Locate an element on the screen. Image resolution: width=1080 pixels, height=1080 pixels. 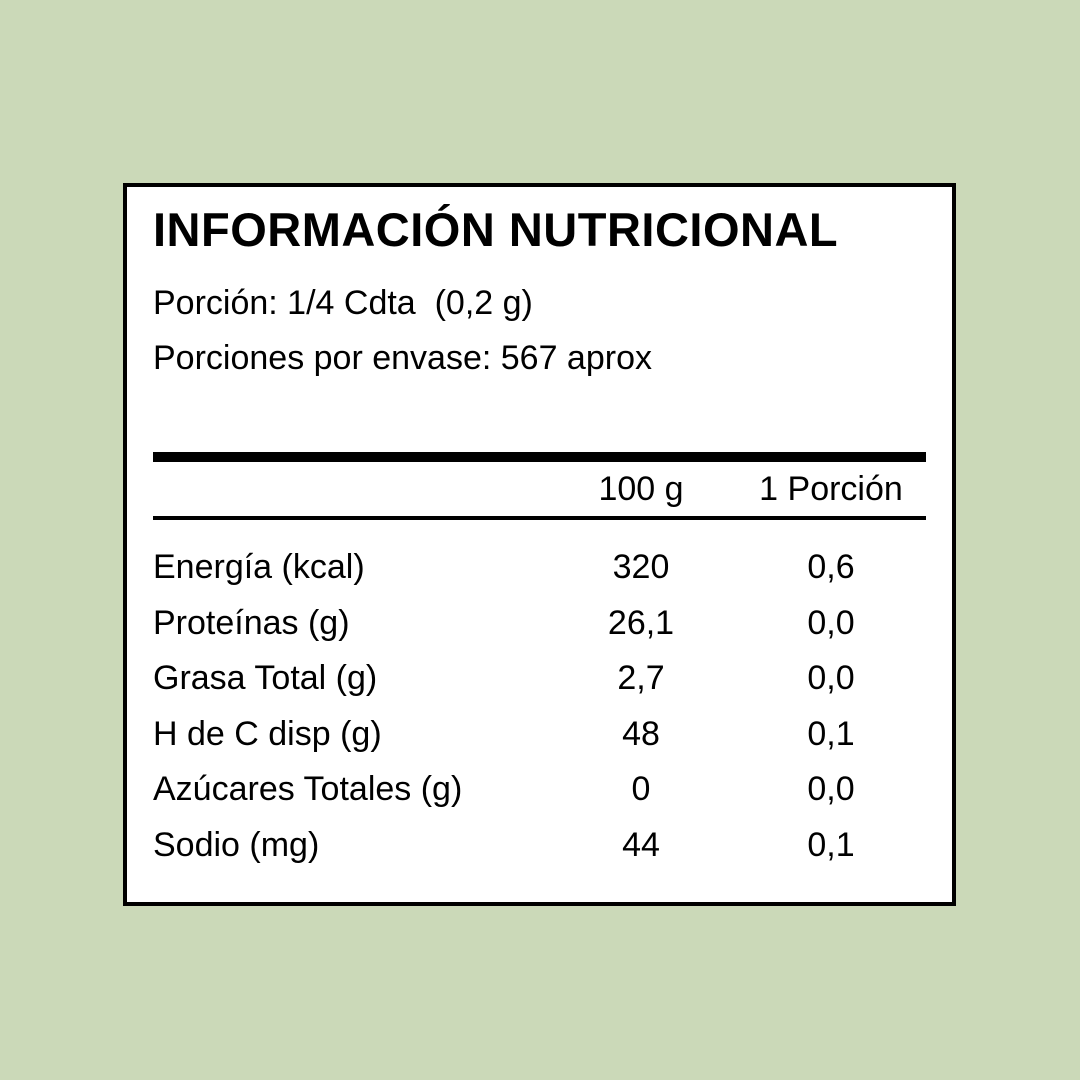
value-100g: 320 is located at coordinates (641, 567).